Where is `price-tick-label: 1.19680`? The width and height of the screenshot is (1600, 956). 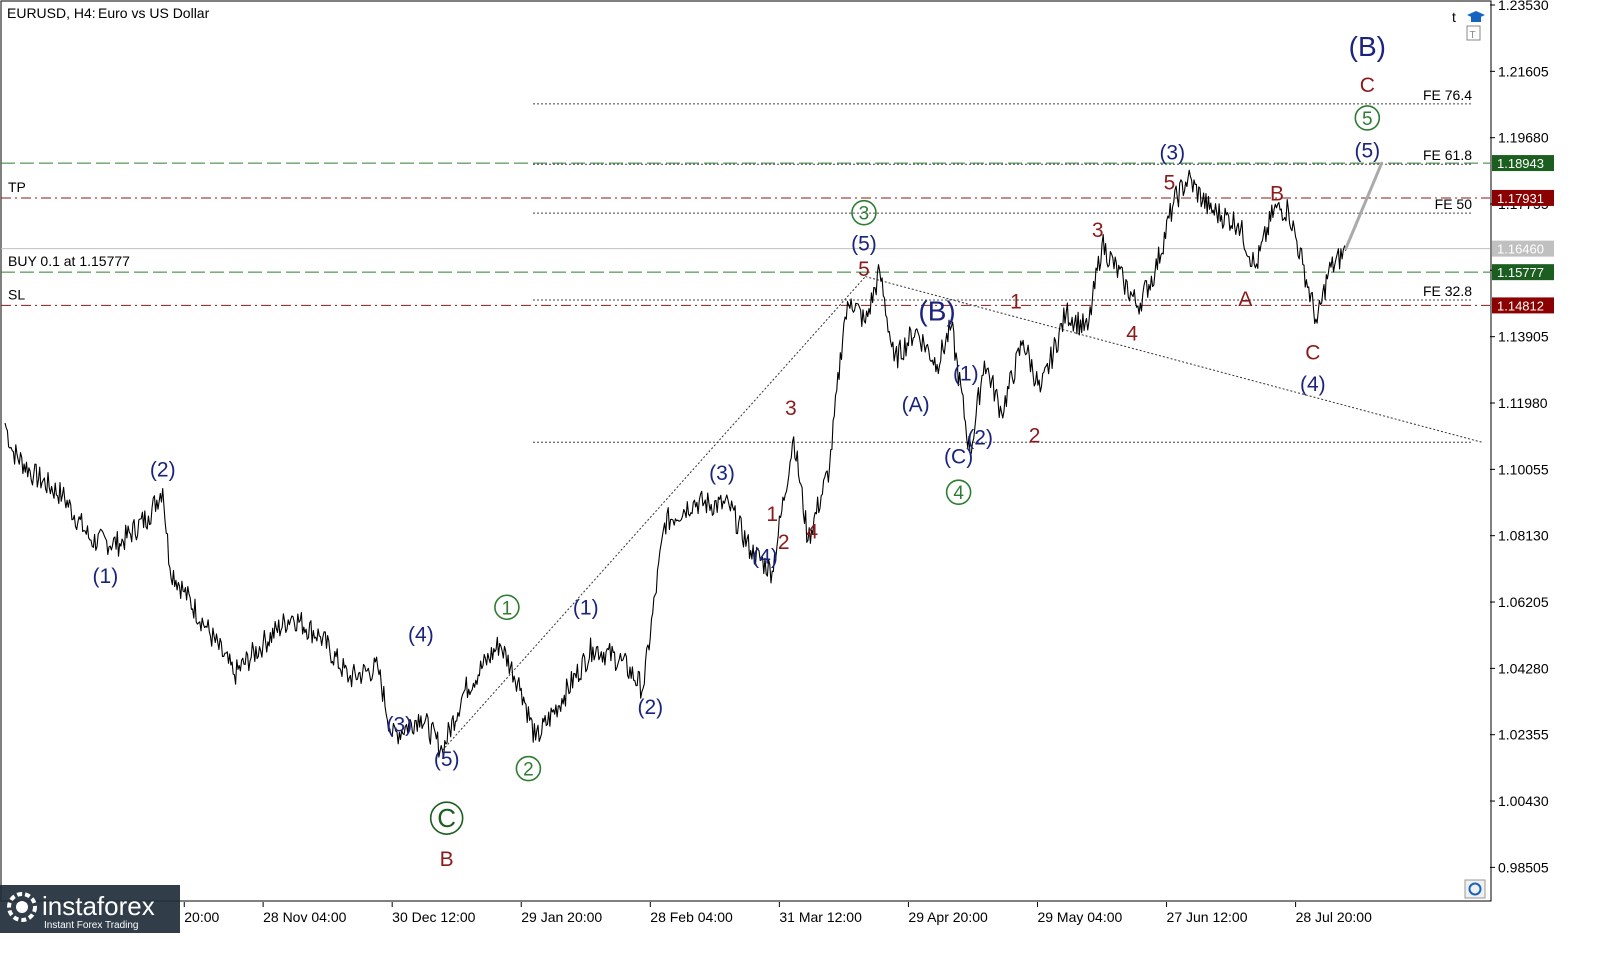 price-tick-label: 1.19680 is located at coordinates (1523, 138).